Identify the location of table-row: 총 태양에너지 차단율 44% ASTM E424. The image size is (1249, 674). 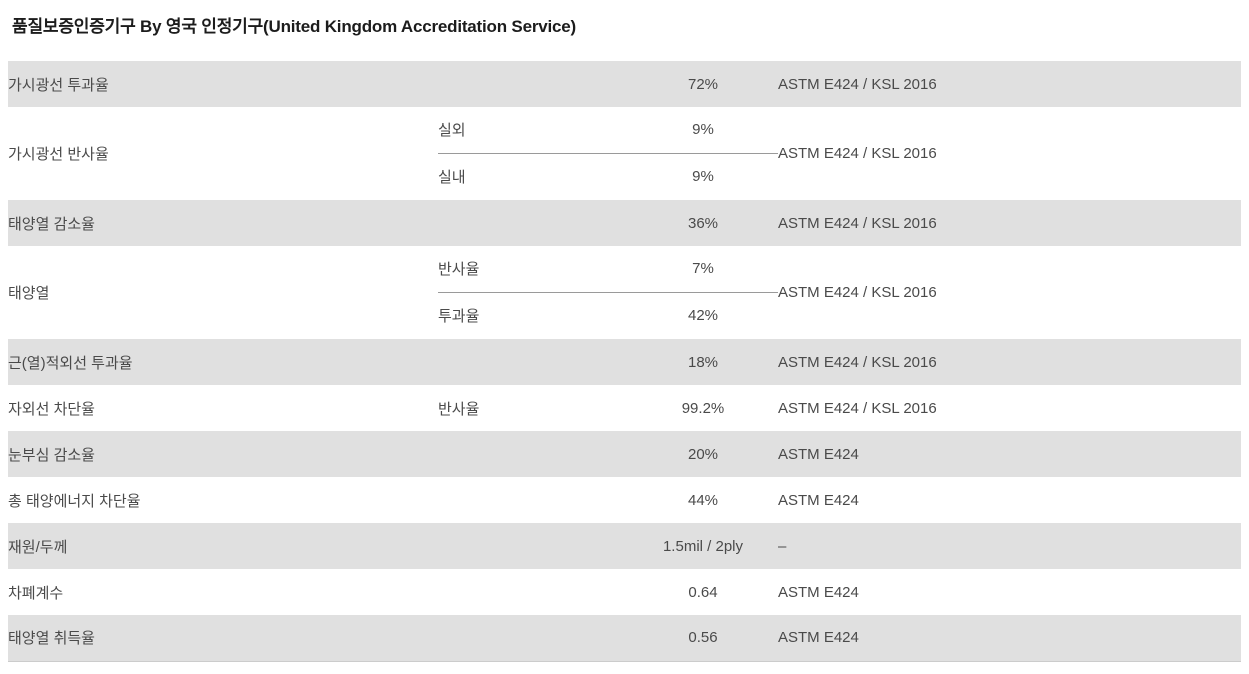
(624, 500).